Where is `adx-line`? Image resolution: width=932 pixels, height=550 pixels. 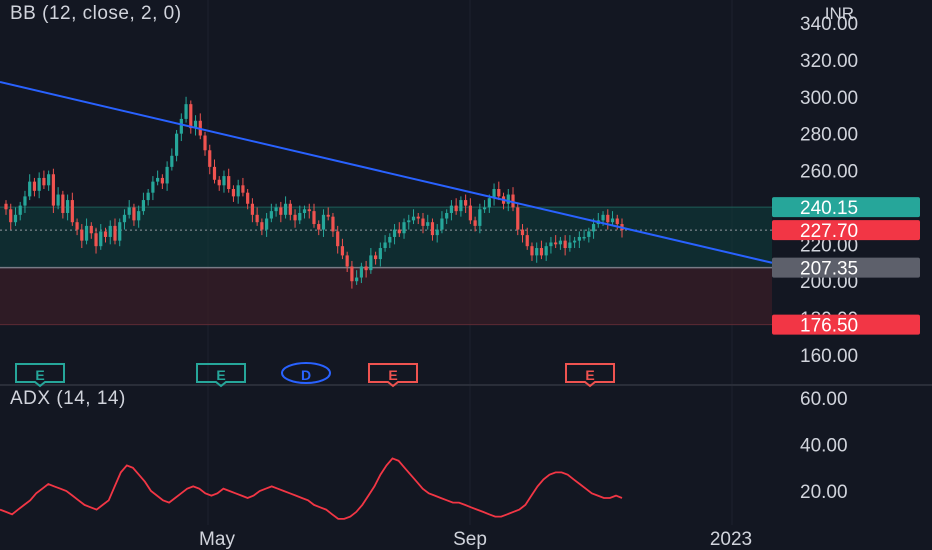
adx-line is located at coordinates (311, 488).